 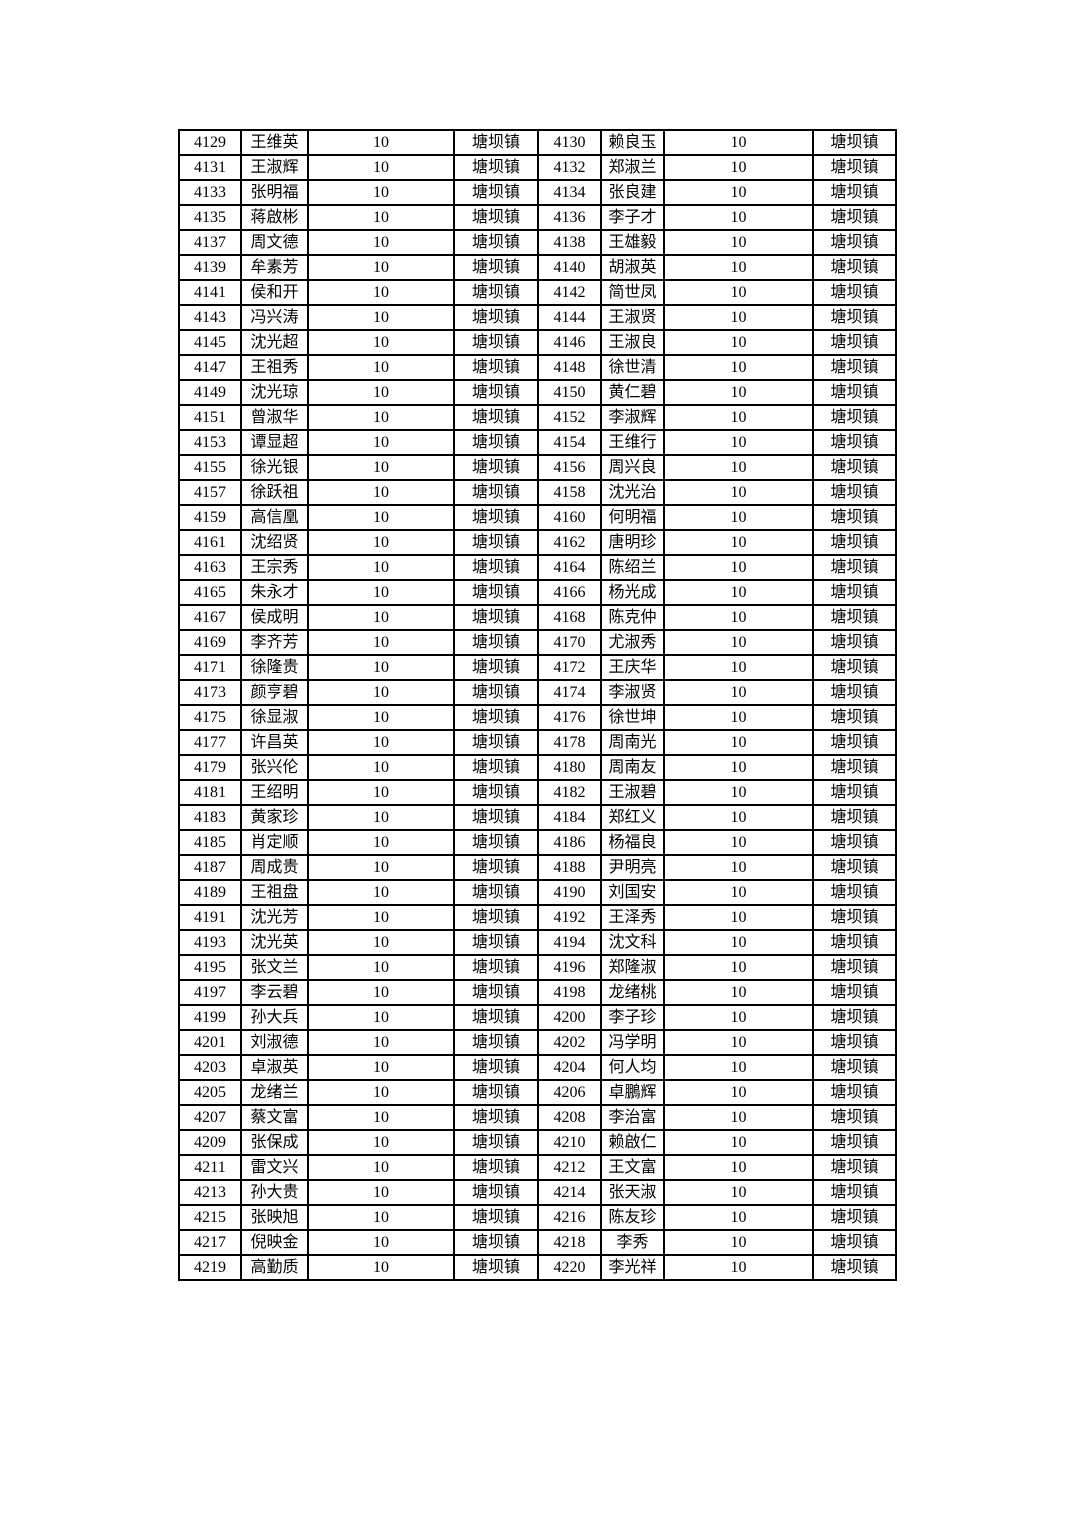 What do you see at coordinates (632, 892) in the screenshot?
I see `name-cell: 刘国安` at bounding box center [632, 892].